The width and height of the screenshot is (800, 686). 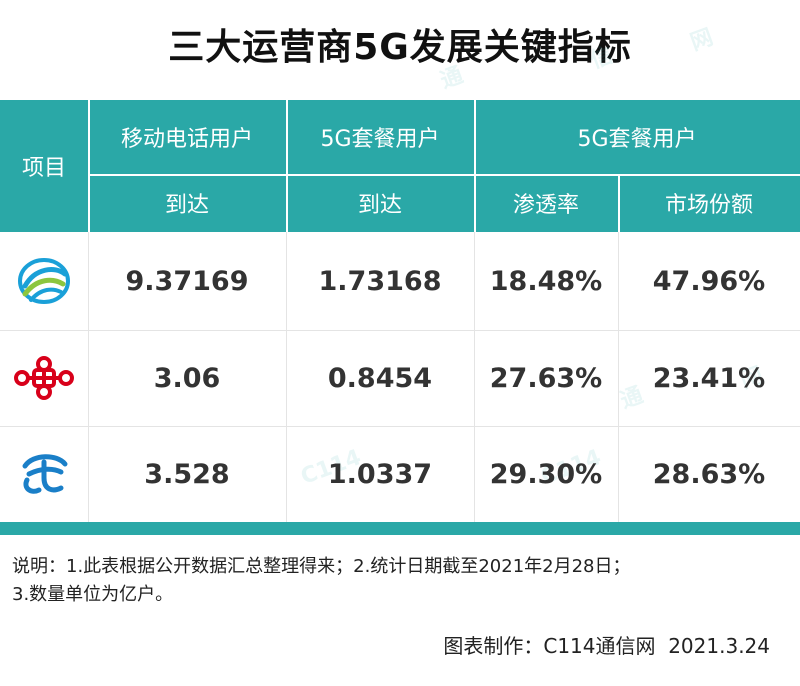 I want to click on table-cell: 27.63%, so click(x=546, y=378).